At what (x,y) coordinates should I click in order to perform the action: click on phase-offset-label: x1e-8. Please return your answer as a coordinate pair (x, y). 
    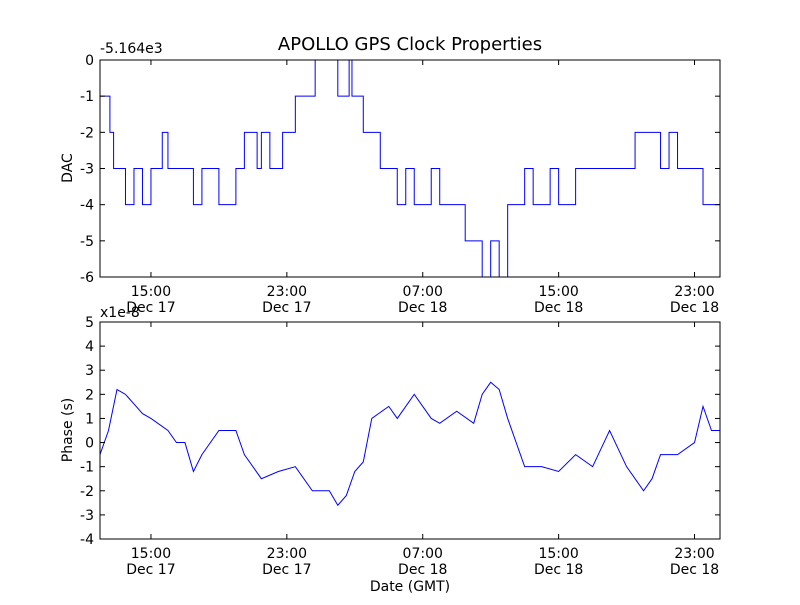
    Looking at the image, I should click on (120, 313).